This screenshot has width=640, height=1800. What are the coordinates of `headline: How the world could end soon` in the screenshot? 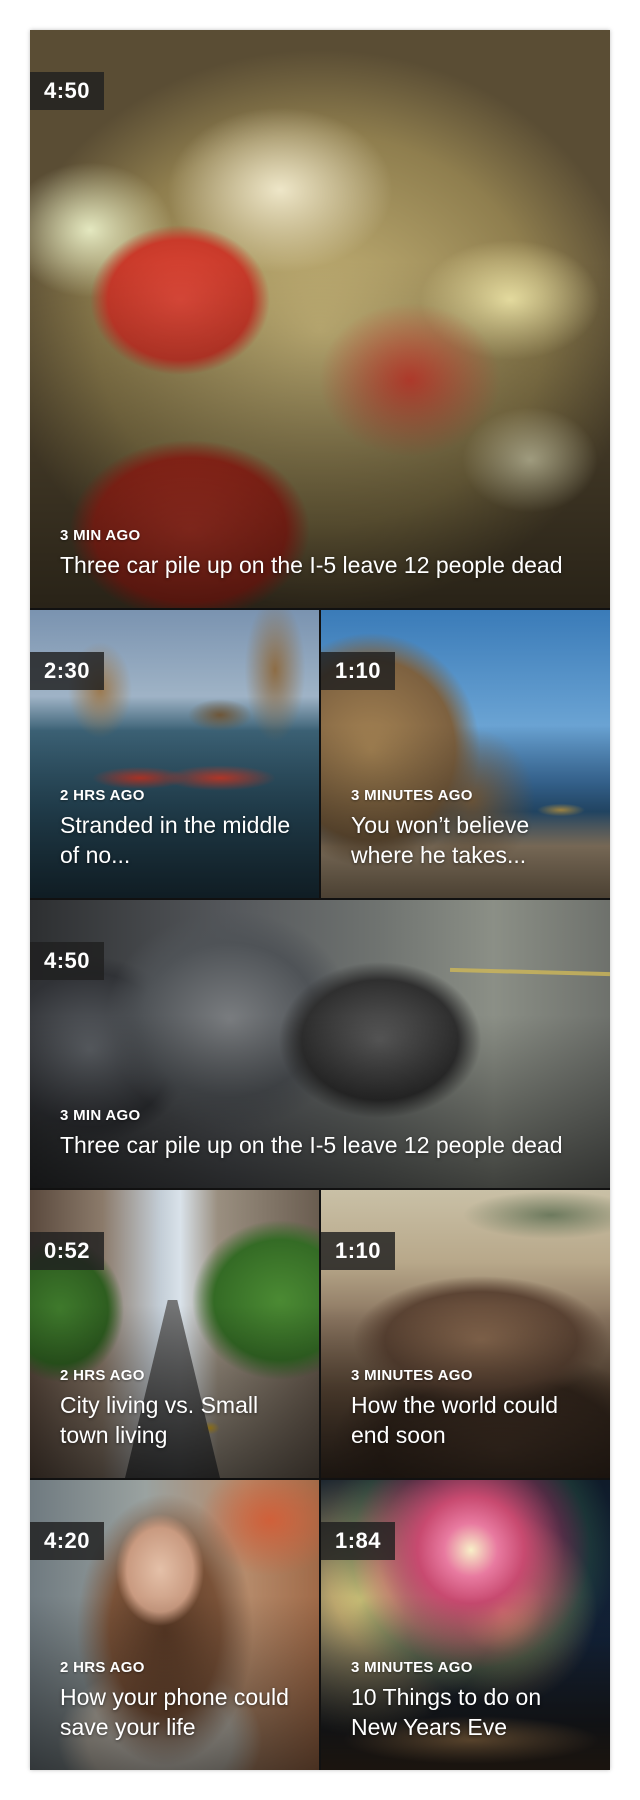 It's located at (455, 1420).